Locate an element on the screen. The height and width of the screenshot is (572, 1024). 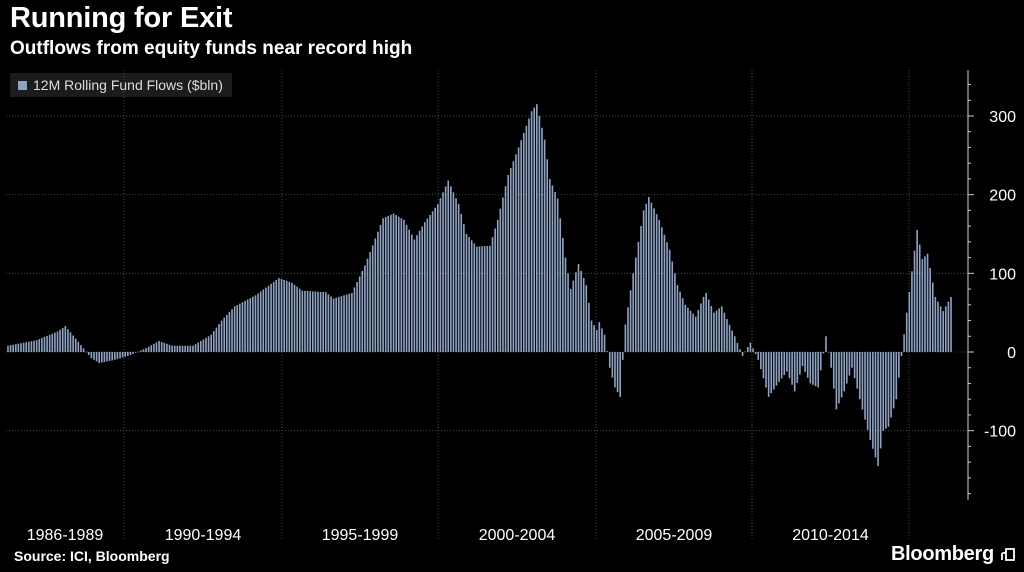
y-tick-label: -100 is located at coordinates (1000, 432).